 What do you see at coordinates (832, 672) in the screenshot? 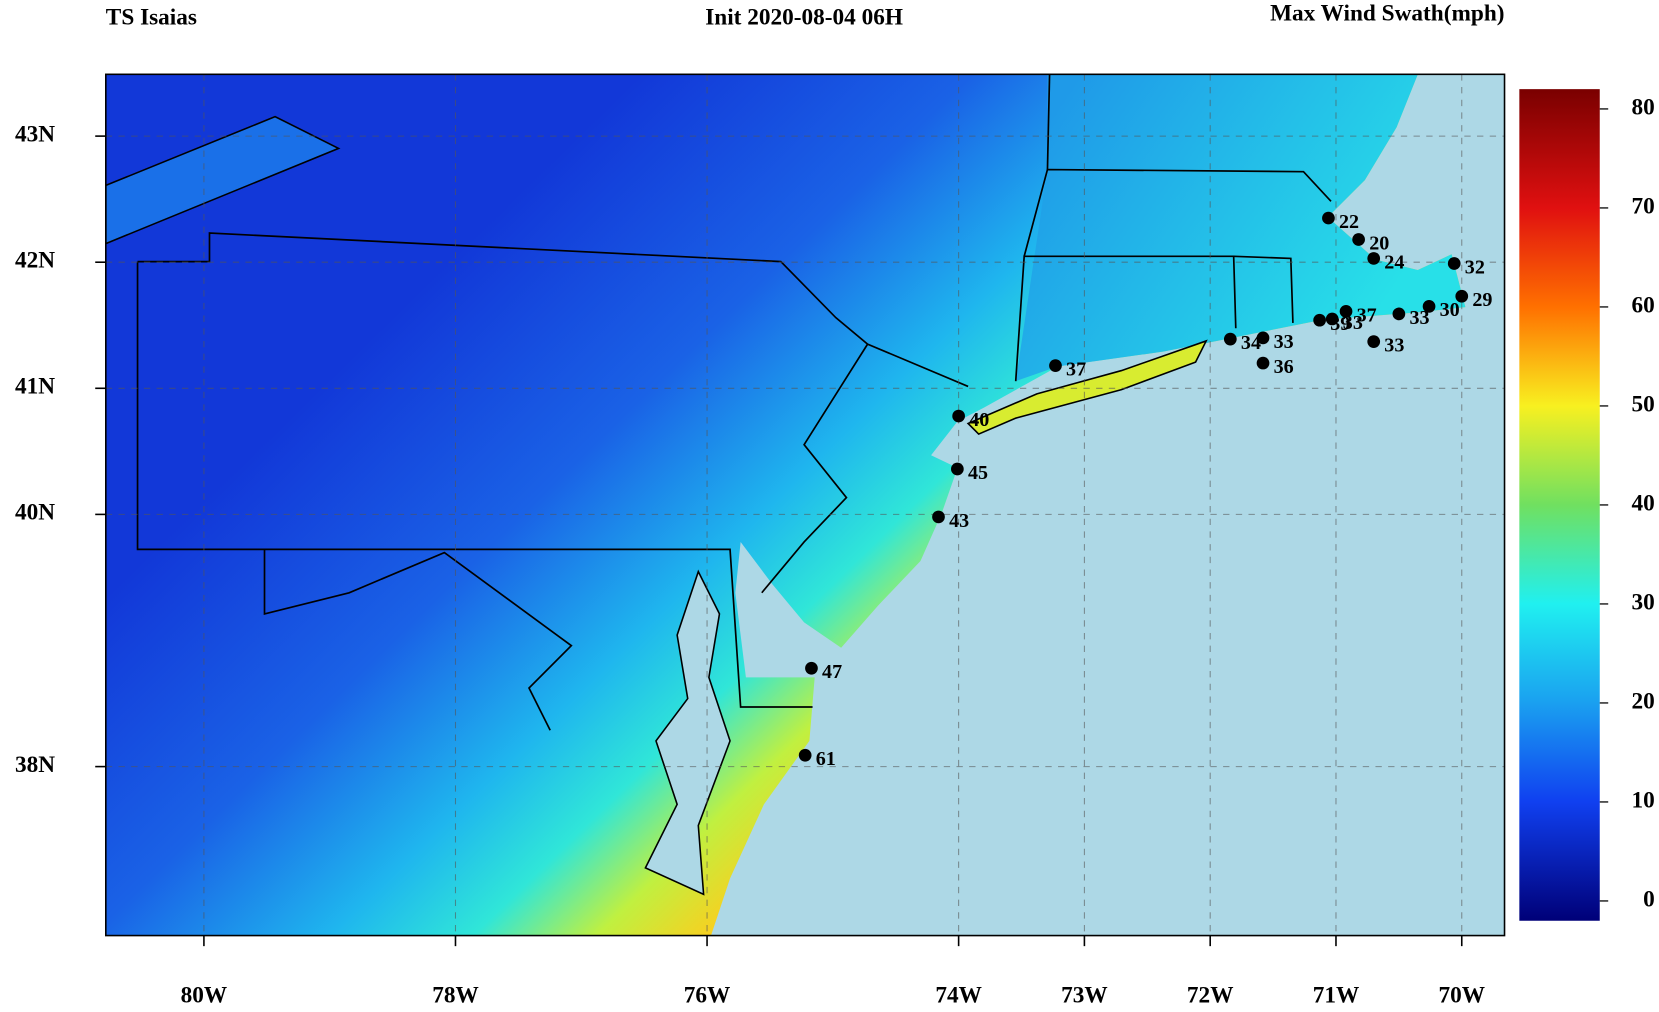
I see `station-value: 47` at bounding box center [832, 672].